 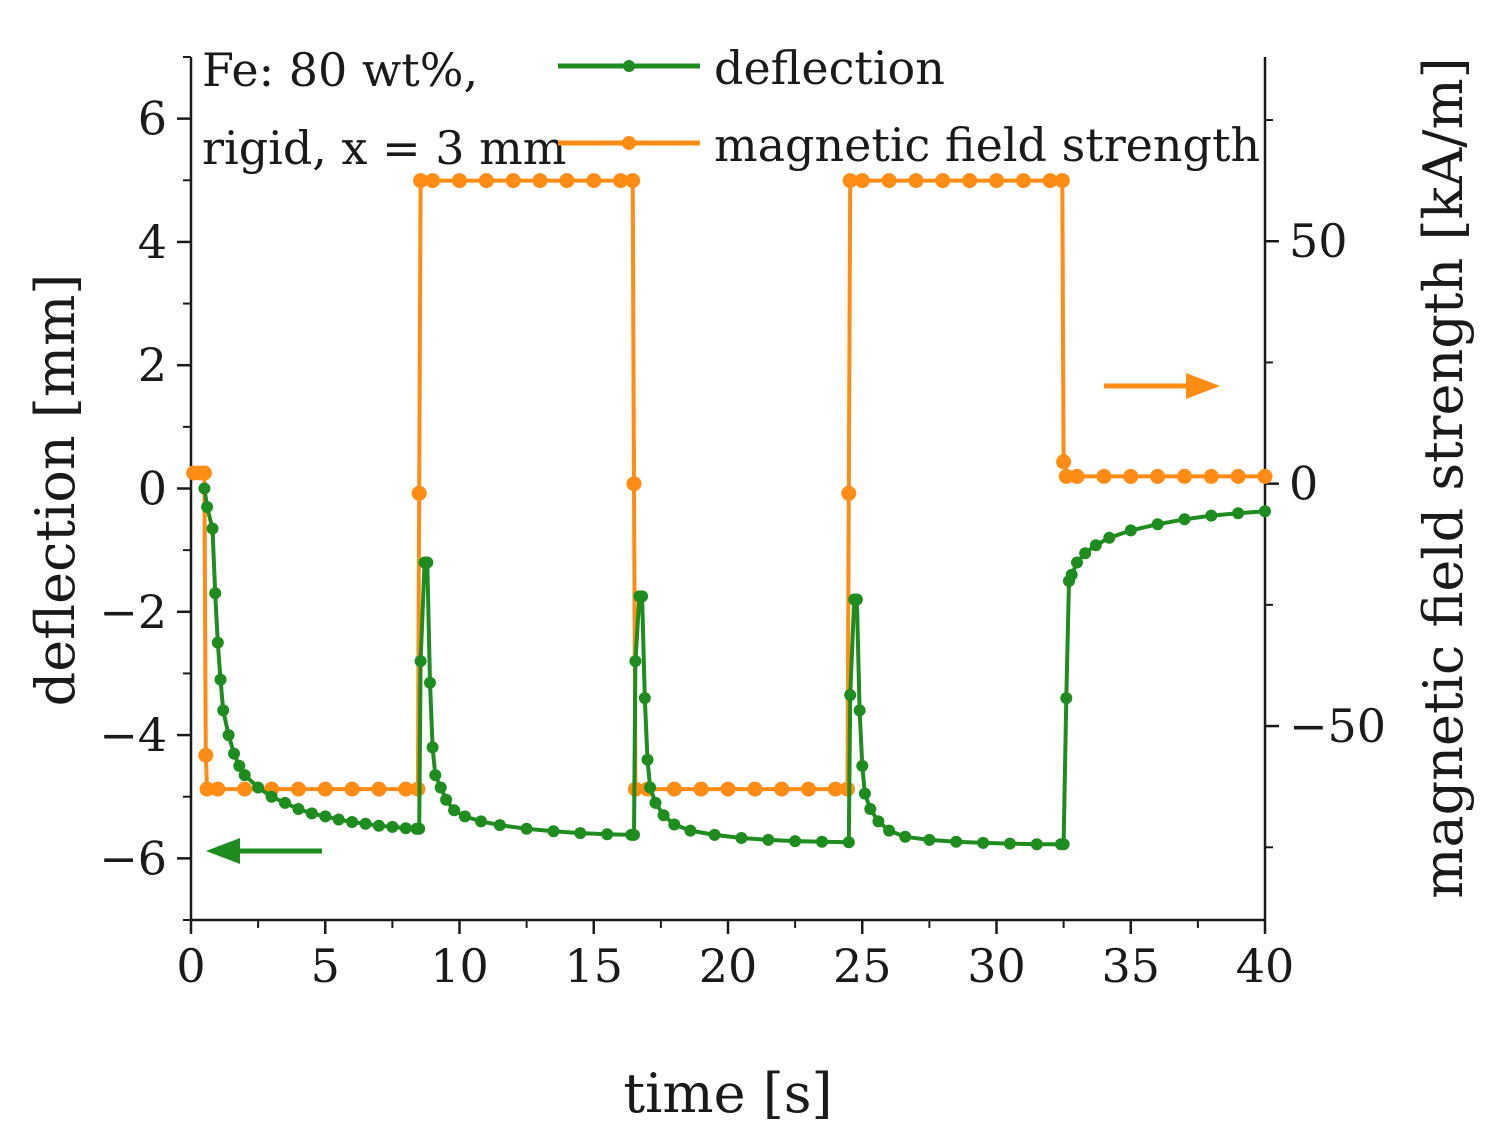 I want to click on annotation-line-1: Fe: 80 wt%,, so click(x=340, y=70).